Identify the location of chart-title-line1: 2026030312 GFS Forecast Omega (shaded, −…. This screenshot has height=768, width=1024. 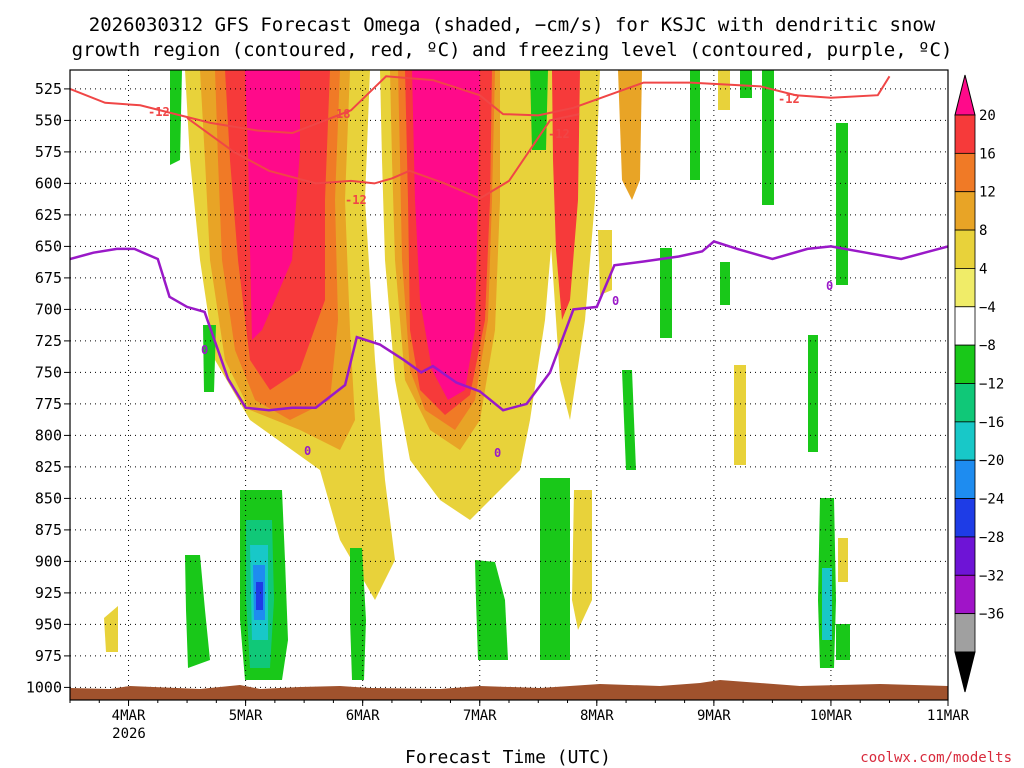
(512, 25).